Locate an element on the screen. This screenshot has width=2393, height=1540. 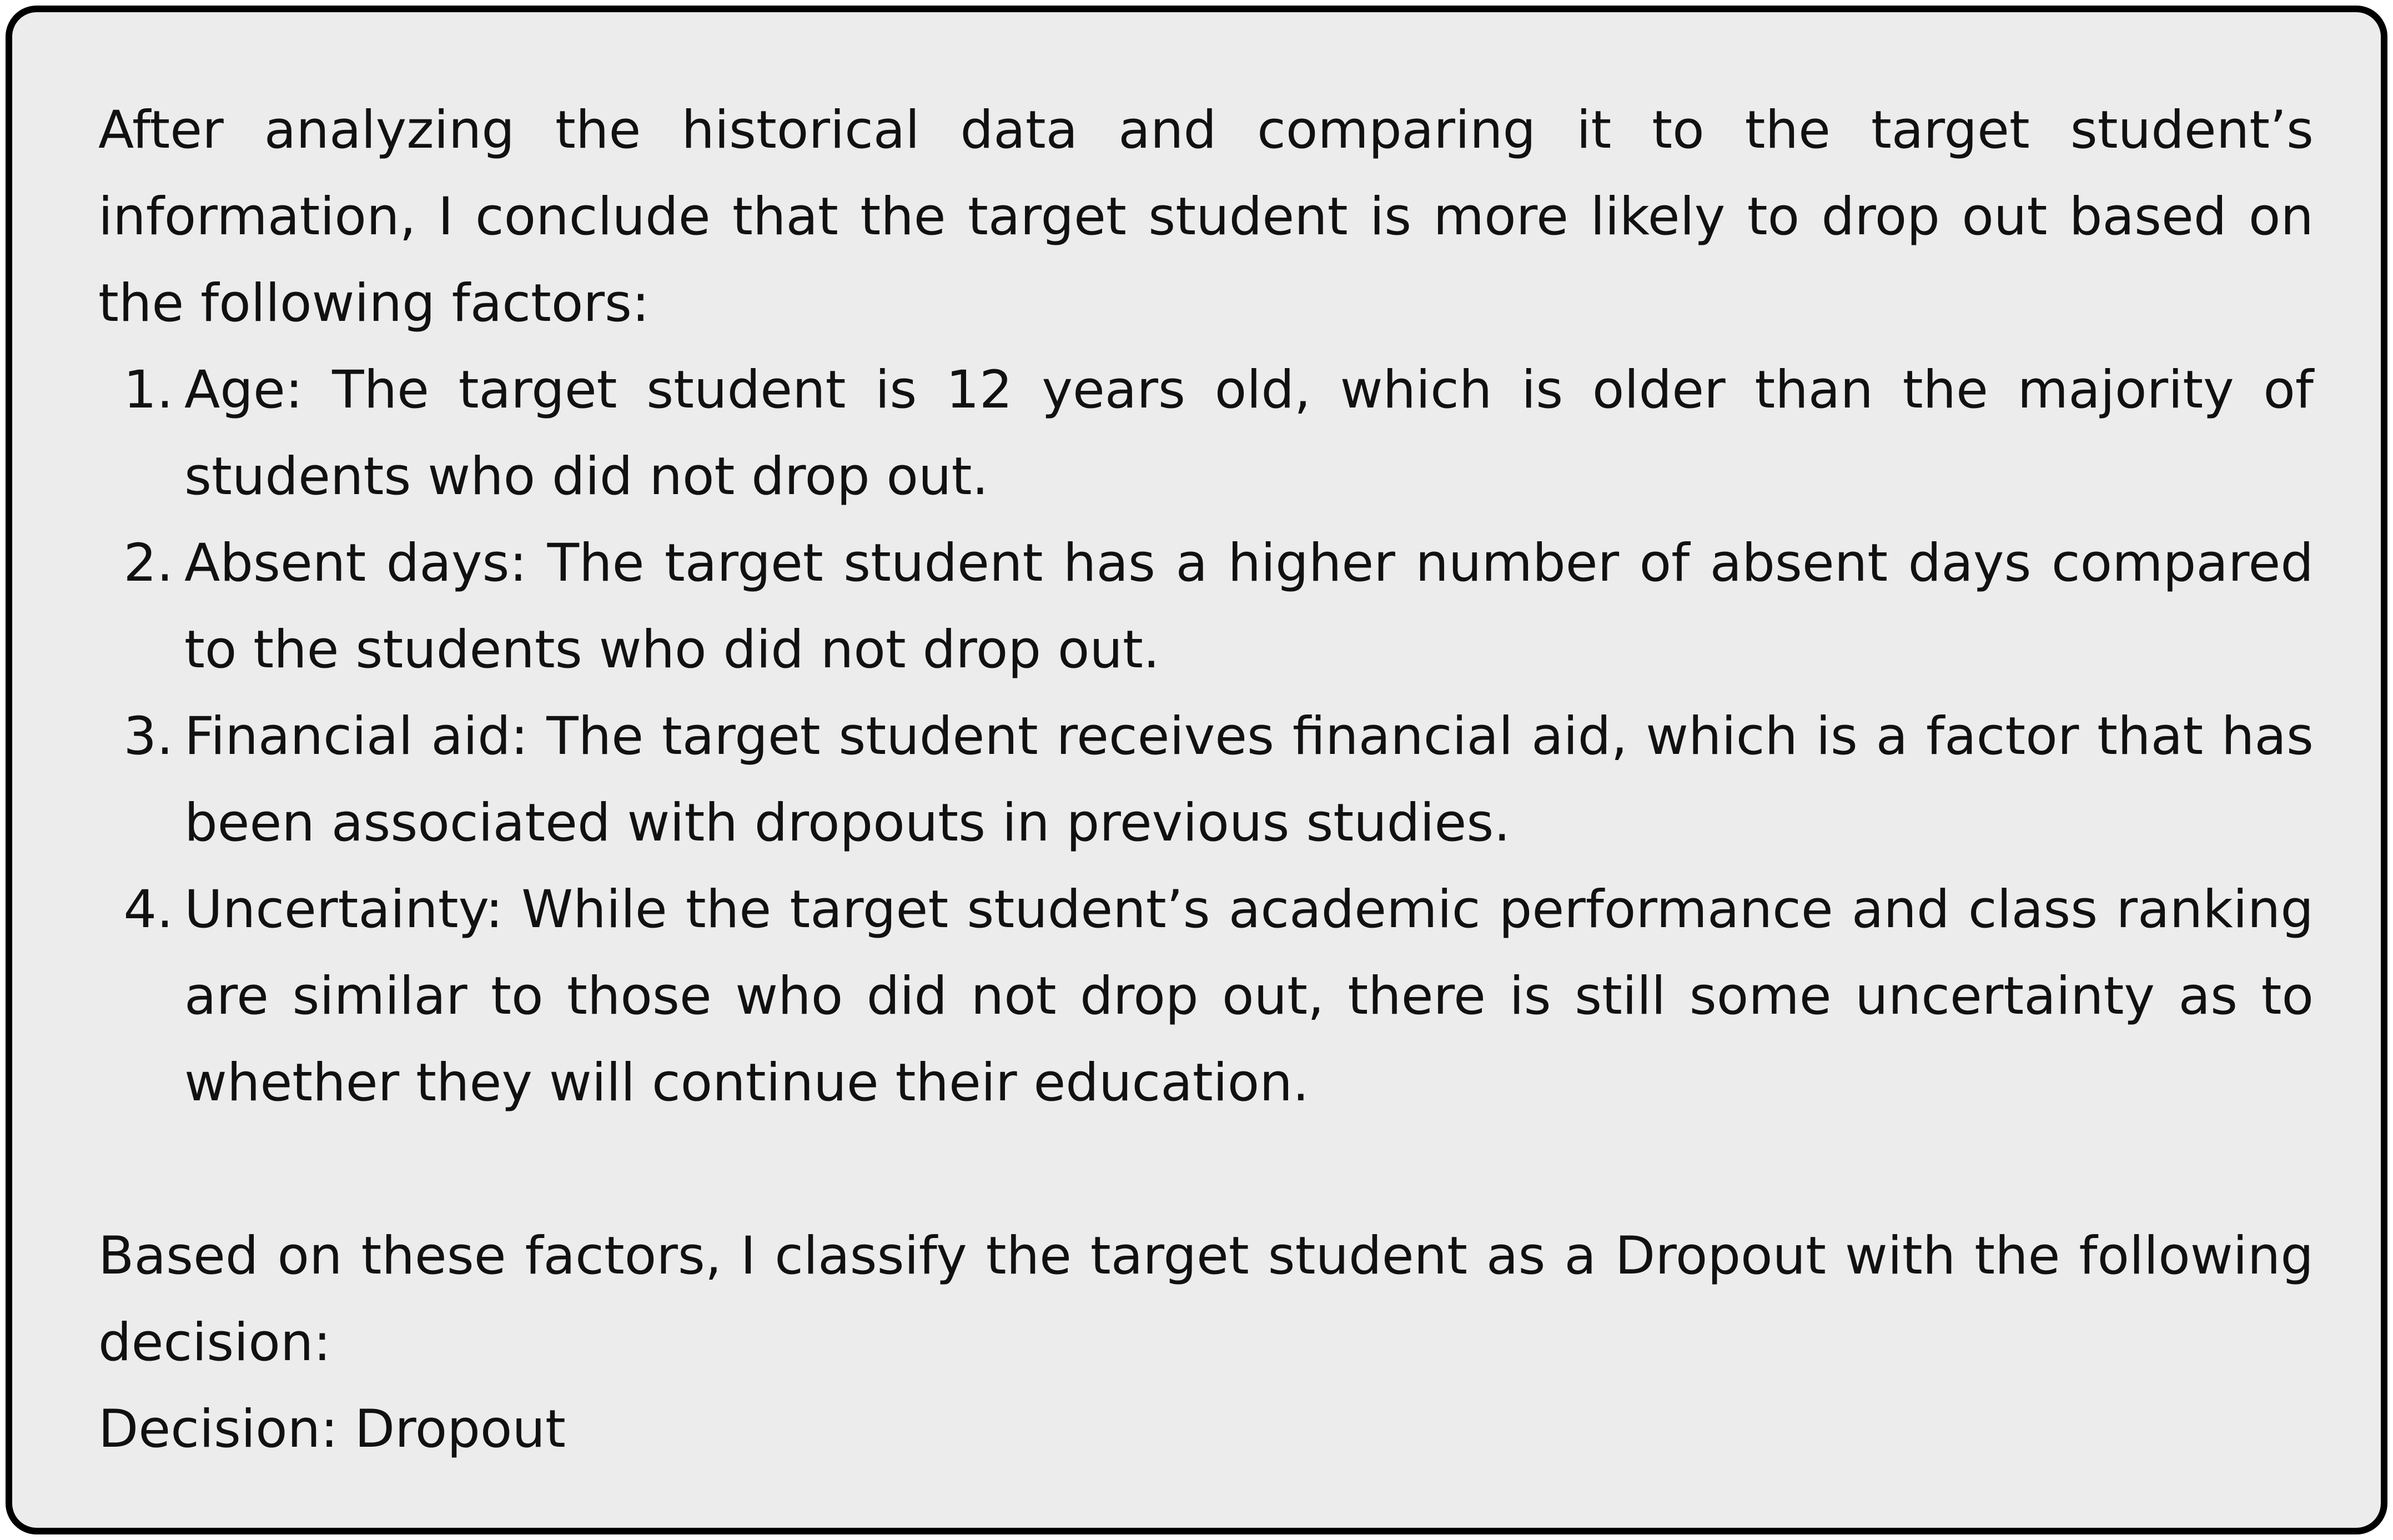
paragraph-spacer is located at coordinates (1206, 1169).